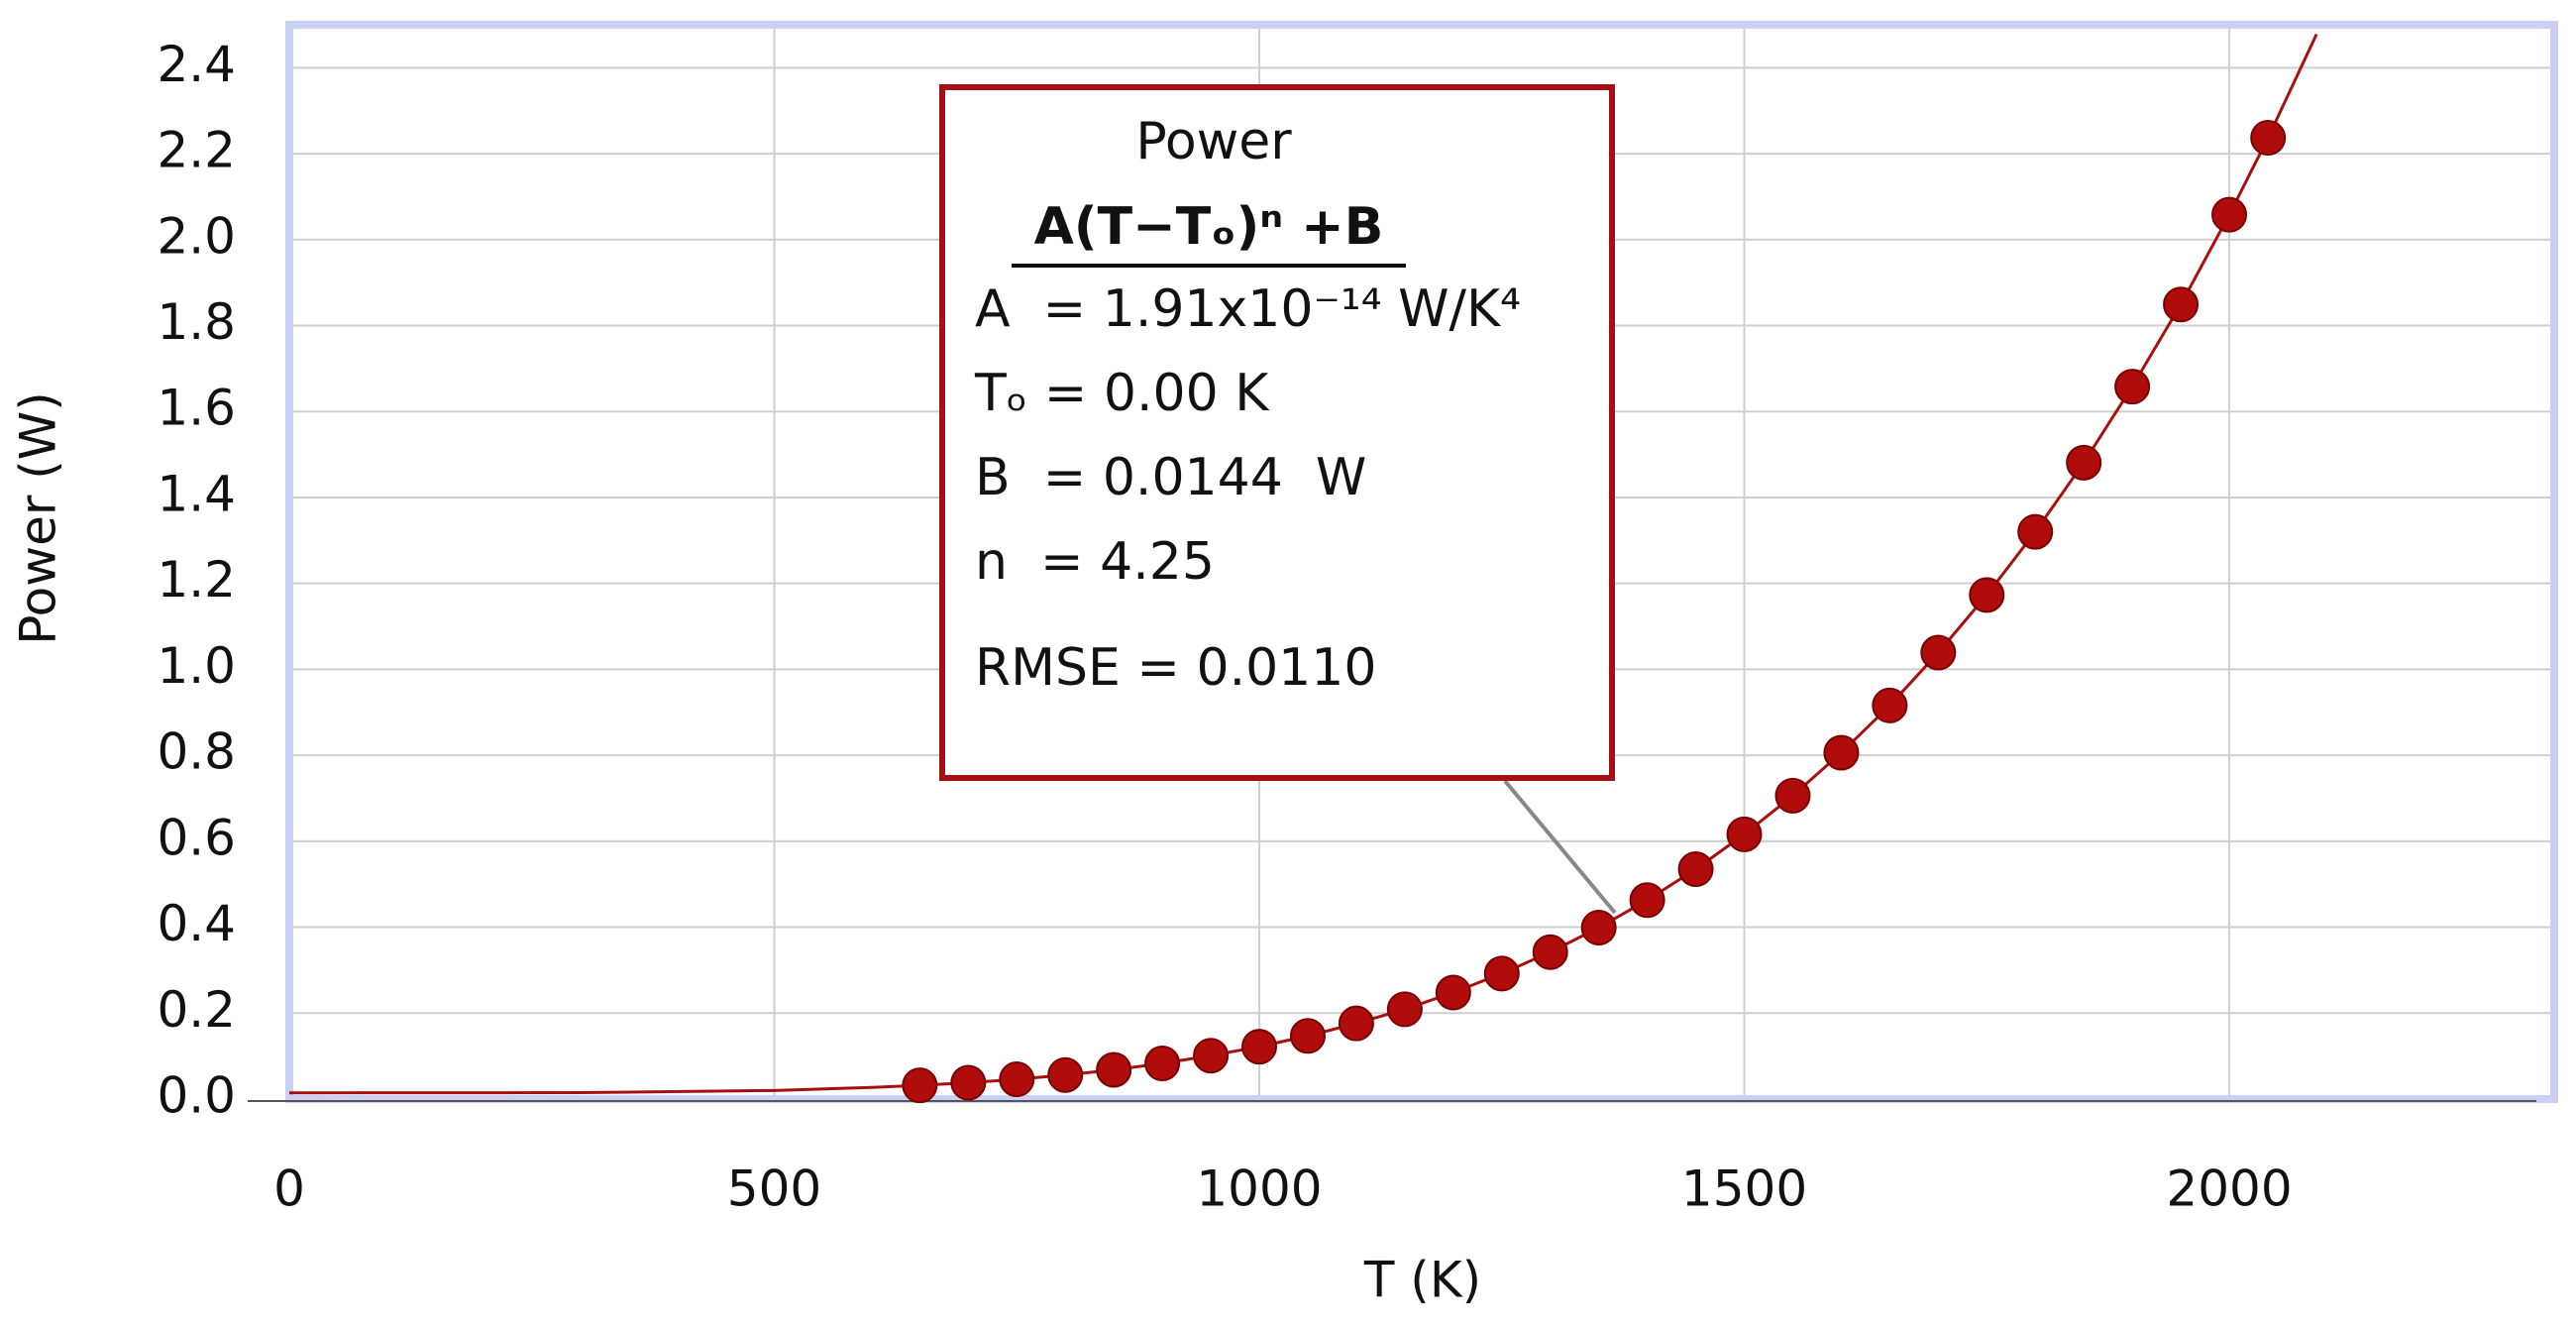  Describe the element at coordinates (196, 1010) in the screenshot. I see `y-tick-label: 0.2` at that location.